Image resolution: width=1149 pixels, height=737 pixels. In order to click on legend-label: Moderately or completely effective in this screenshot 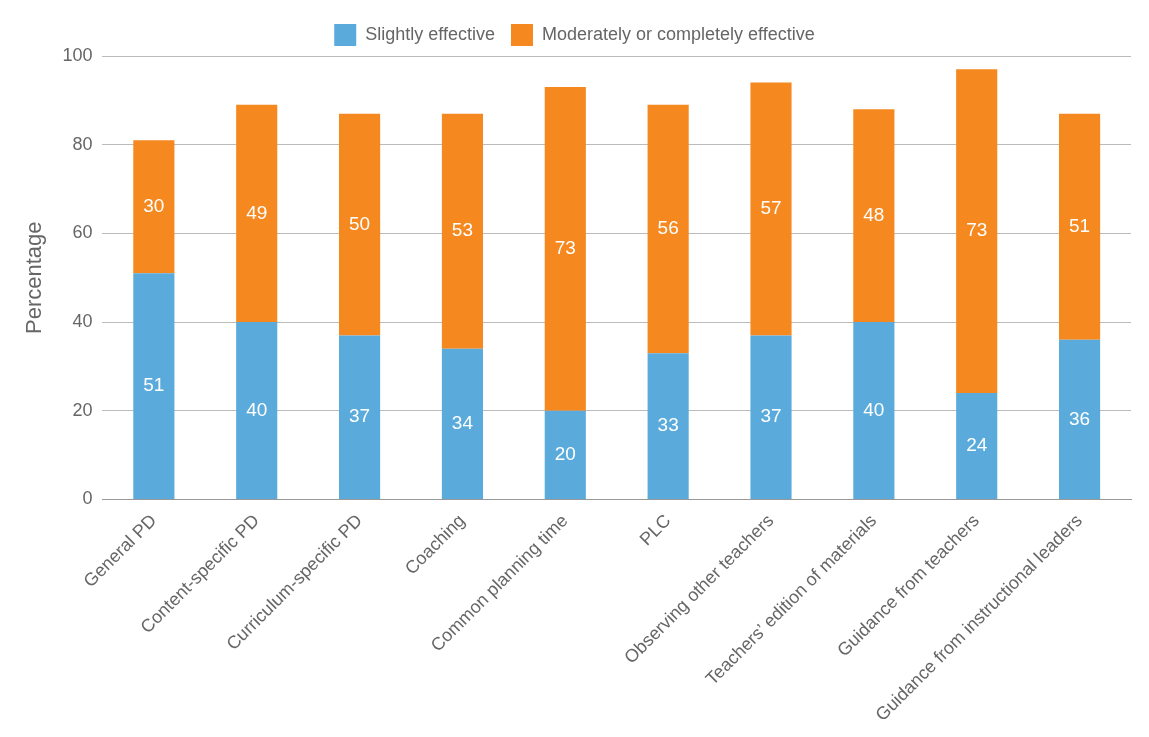, I will do `click(678, 33)`.